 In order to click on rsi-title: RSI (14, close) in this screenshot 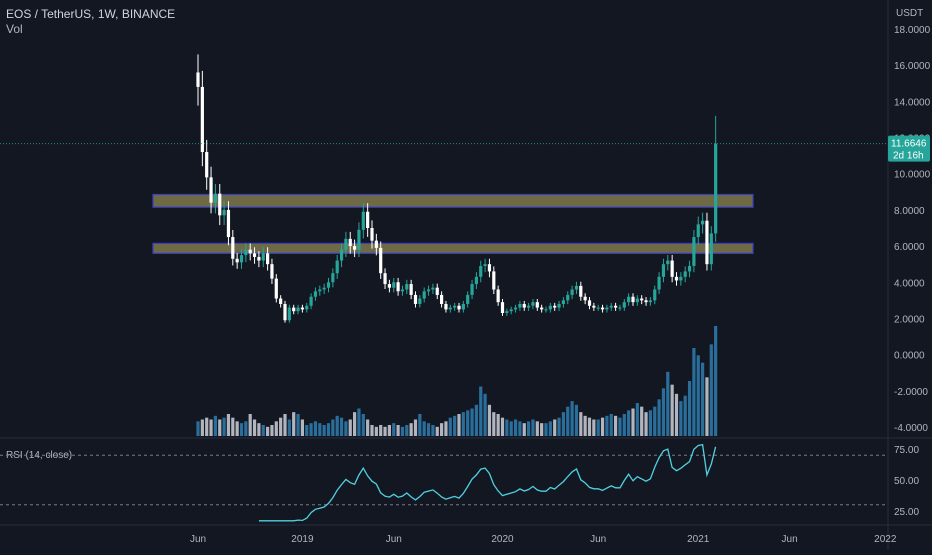, I will do `click(39, 455)`.